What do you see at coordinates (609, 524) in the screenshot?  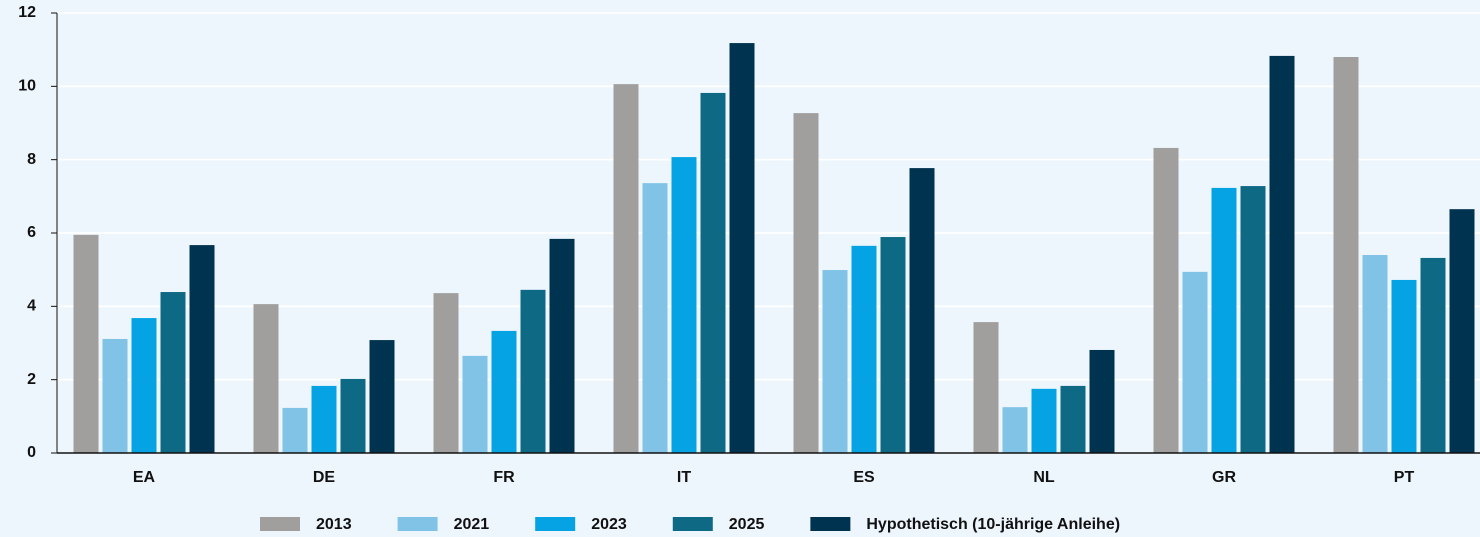 I see `legend-label: 2023` at bounding box center [609, 524].